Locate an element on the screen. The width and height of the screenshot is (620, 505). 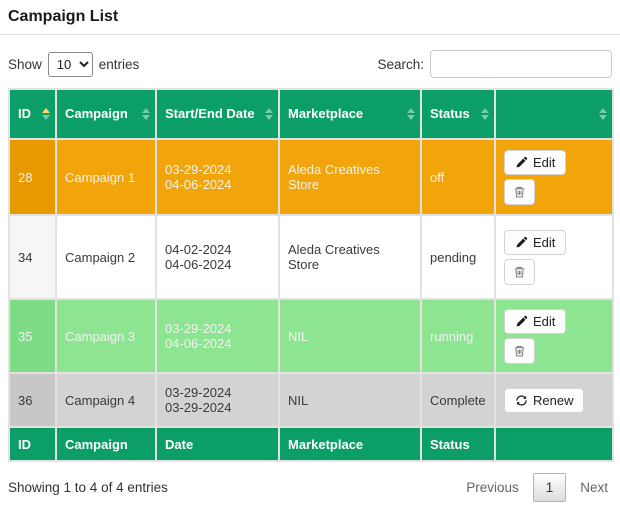
renew-button: Renew is located at coordinates (544, 400).